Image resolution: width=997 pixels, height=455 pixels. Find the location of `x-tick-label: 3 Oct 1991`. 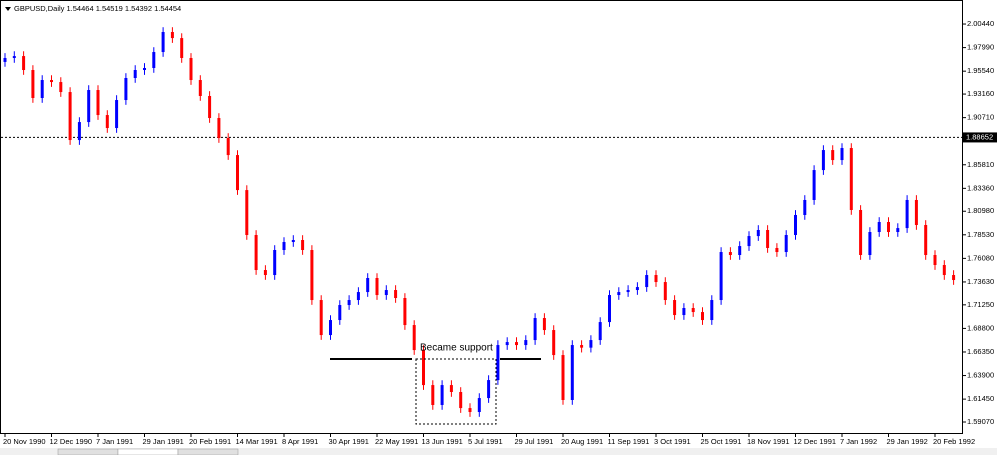

x-tick-label: 3 Oct 1991 is located at coordinates (672, 441).